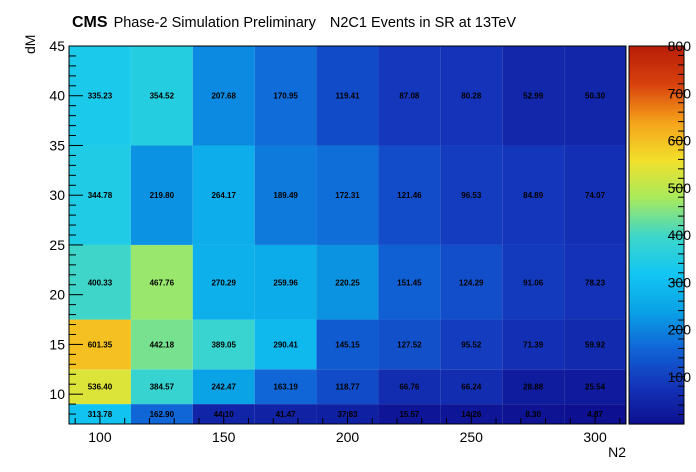 This screenshot has width=696, height=472. What do you see at coordinates (100, 195) in the screenshot?
I see `cell-label-r4-c0: 344.78` at bounding box center [100, 195].